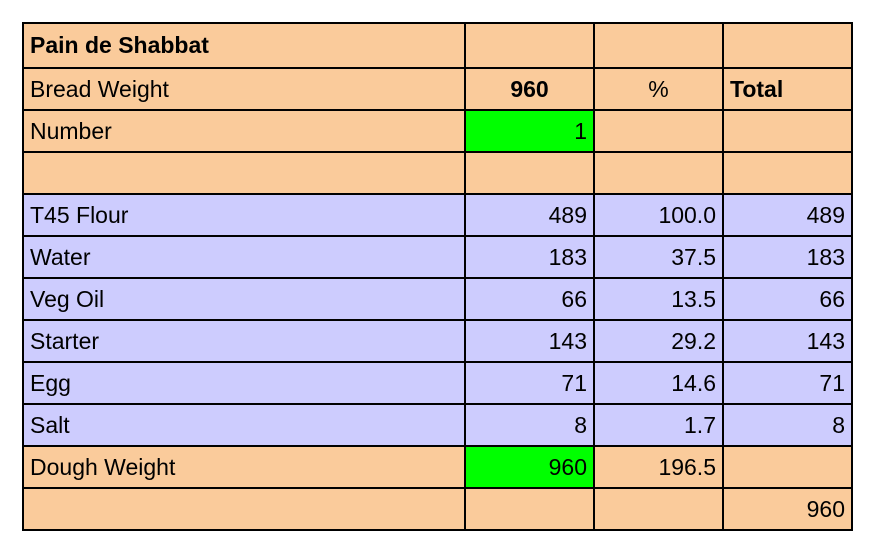 The height and width of the screenshot is (540, 876). Describe the element at coordinates (244, 299) in the screenshot. I see `ingredient-name: Veg Oil` at that location.